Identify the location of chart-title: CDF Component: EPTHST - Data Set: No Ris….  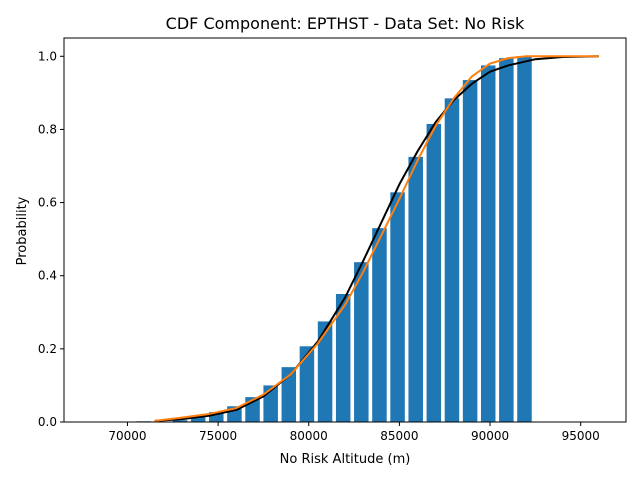
(345, 23).